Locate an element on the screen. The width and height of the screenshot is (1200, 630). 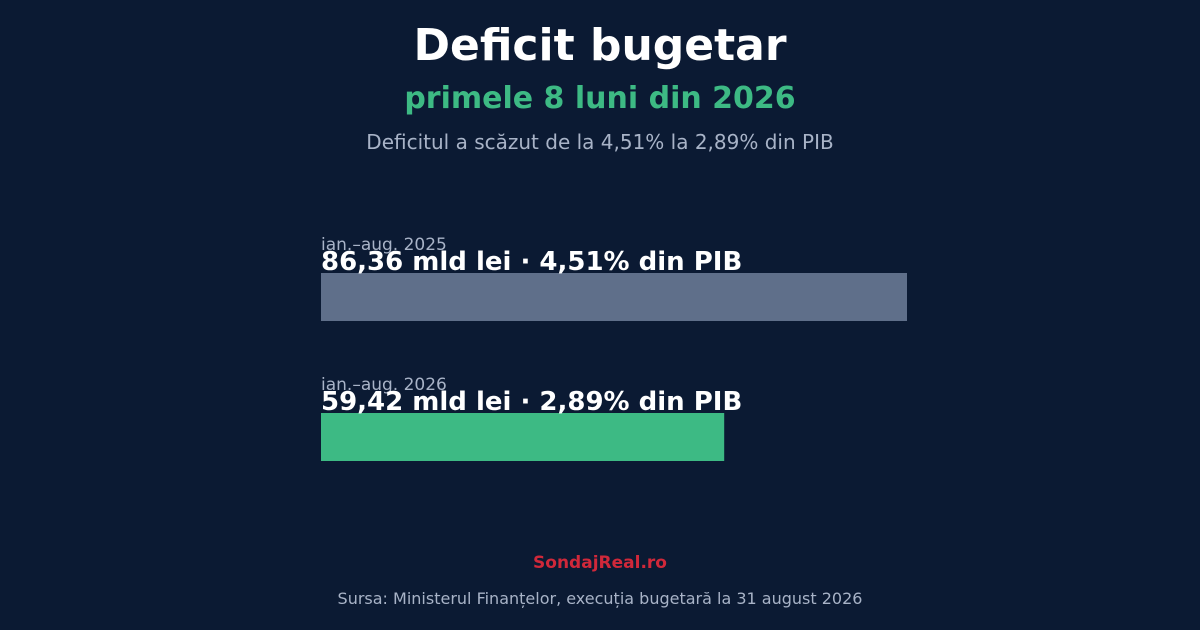
chart-subtitle: primele 8 luni din 2026 is located at coordinates (600, 98).